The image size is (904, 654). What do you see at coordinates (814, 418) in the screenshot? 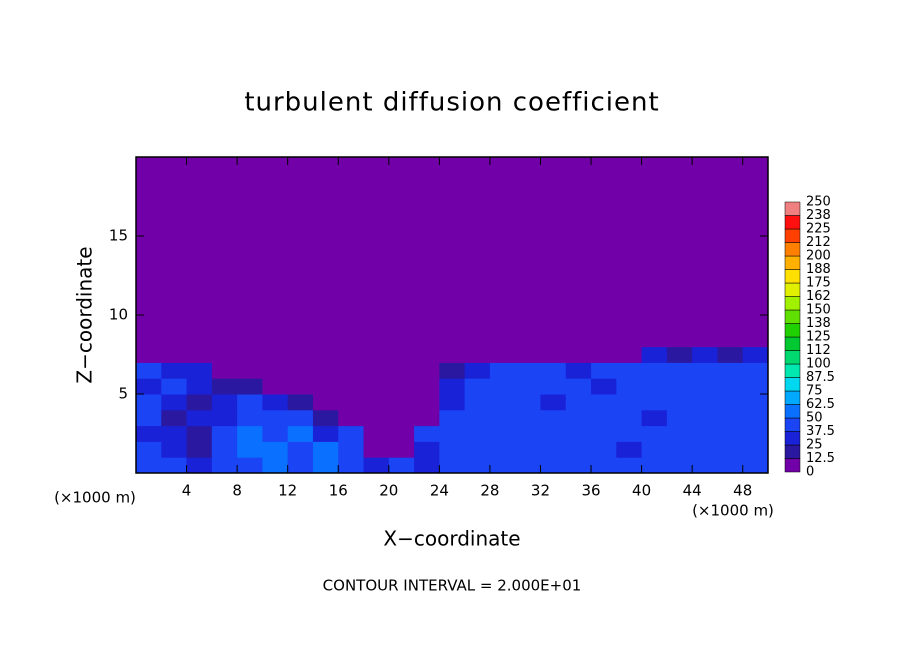
I see `colorbar-label: 50` at bounding box center [814, 418].